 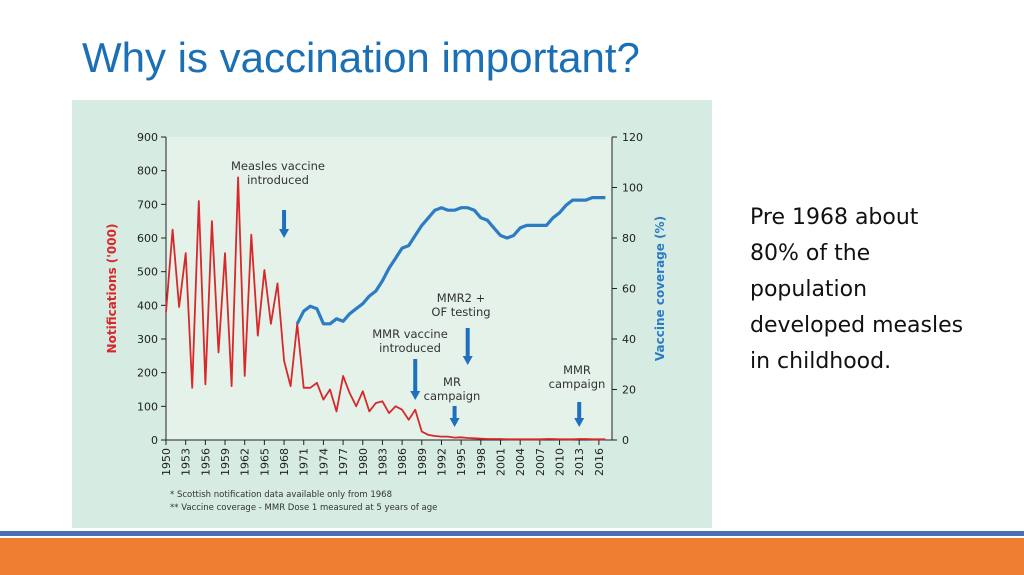 What do you see at coordinates (629, 390) in the screenshot?
I see `right-tick-label: 20` at bounding box center [629, 390].